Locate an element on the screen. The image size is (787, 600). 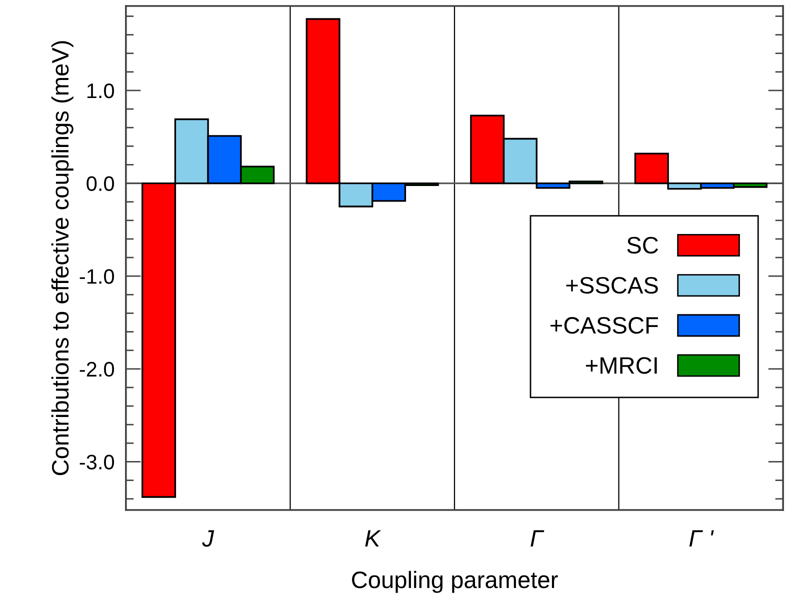
x-tick-label: J is located at coordinates (208, 538).